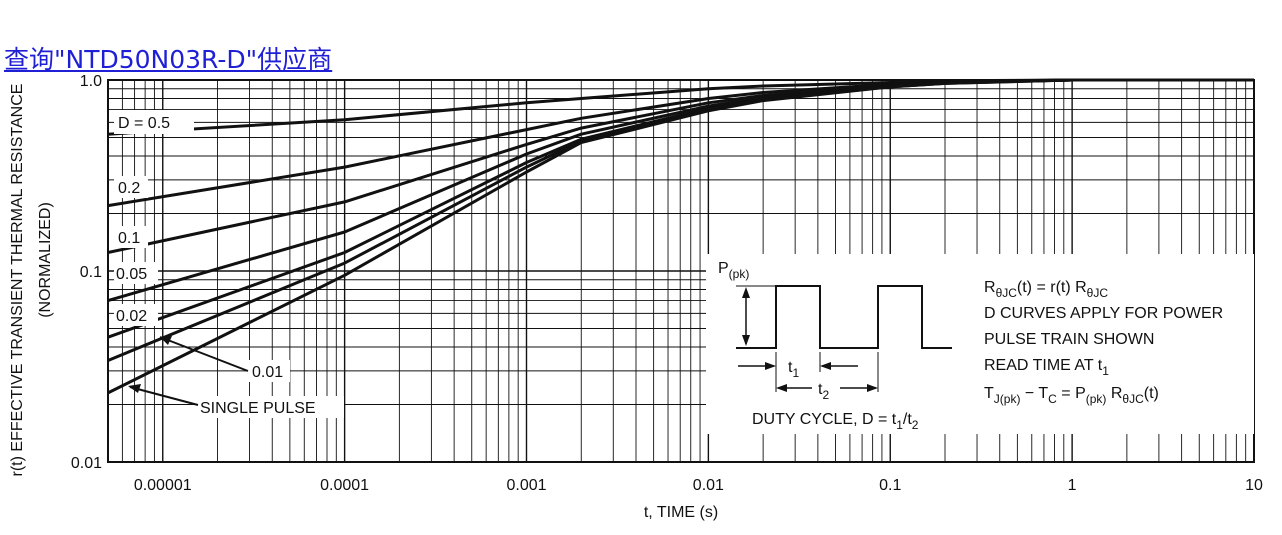 Image resolution: width=1282 pixels, height=535 pixels. What do you see at coordinates (844, 317) in the screenshot?
I see `pulse-train` at bounding box center [844, 317].